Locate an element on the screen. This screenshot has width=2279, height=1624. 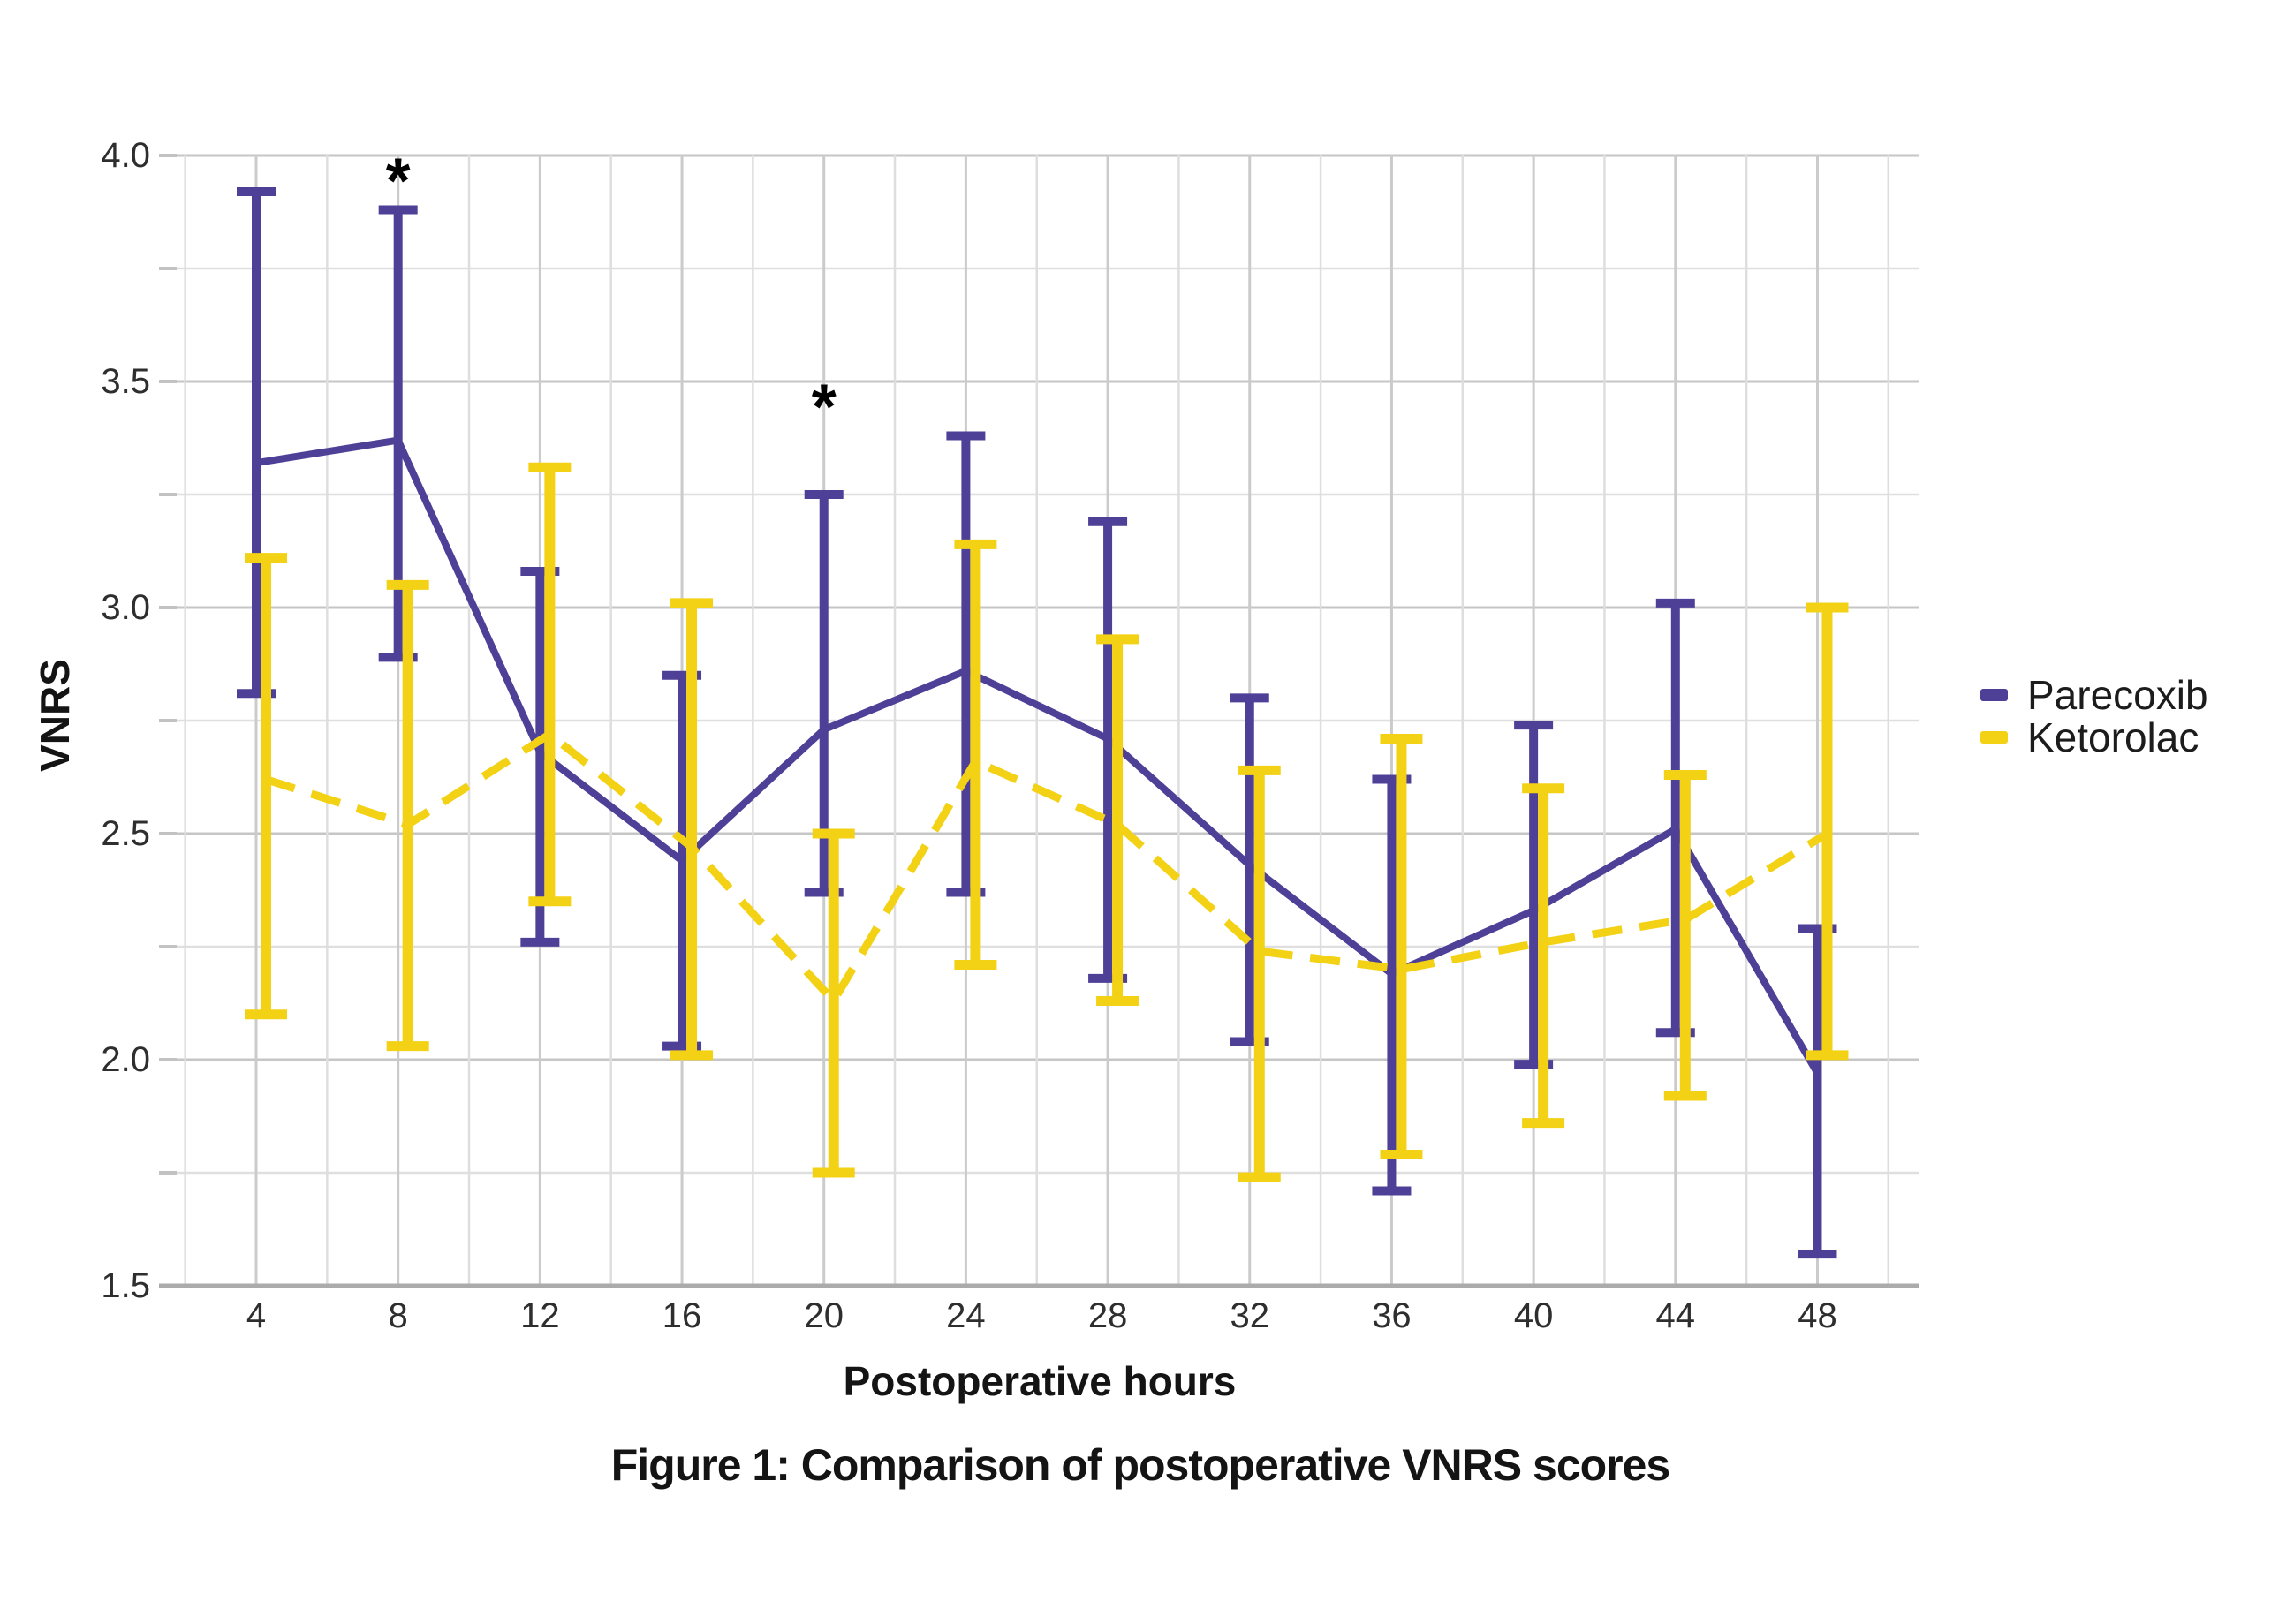
x-tick-label: 48 is located at coordinates (1817, 1315).